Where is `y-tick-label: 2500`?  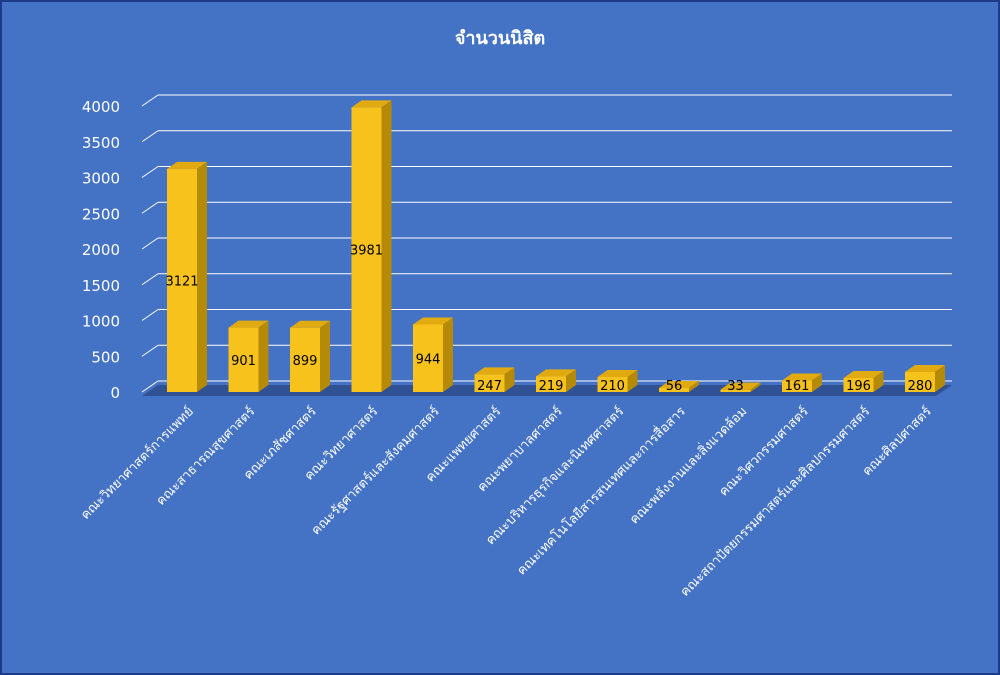 y-tick-label: 2500 is located at coordinates (101, 214).